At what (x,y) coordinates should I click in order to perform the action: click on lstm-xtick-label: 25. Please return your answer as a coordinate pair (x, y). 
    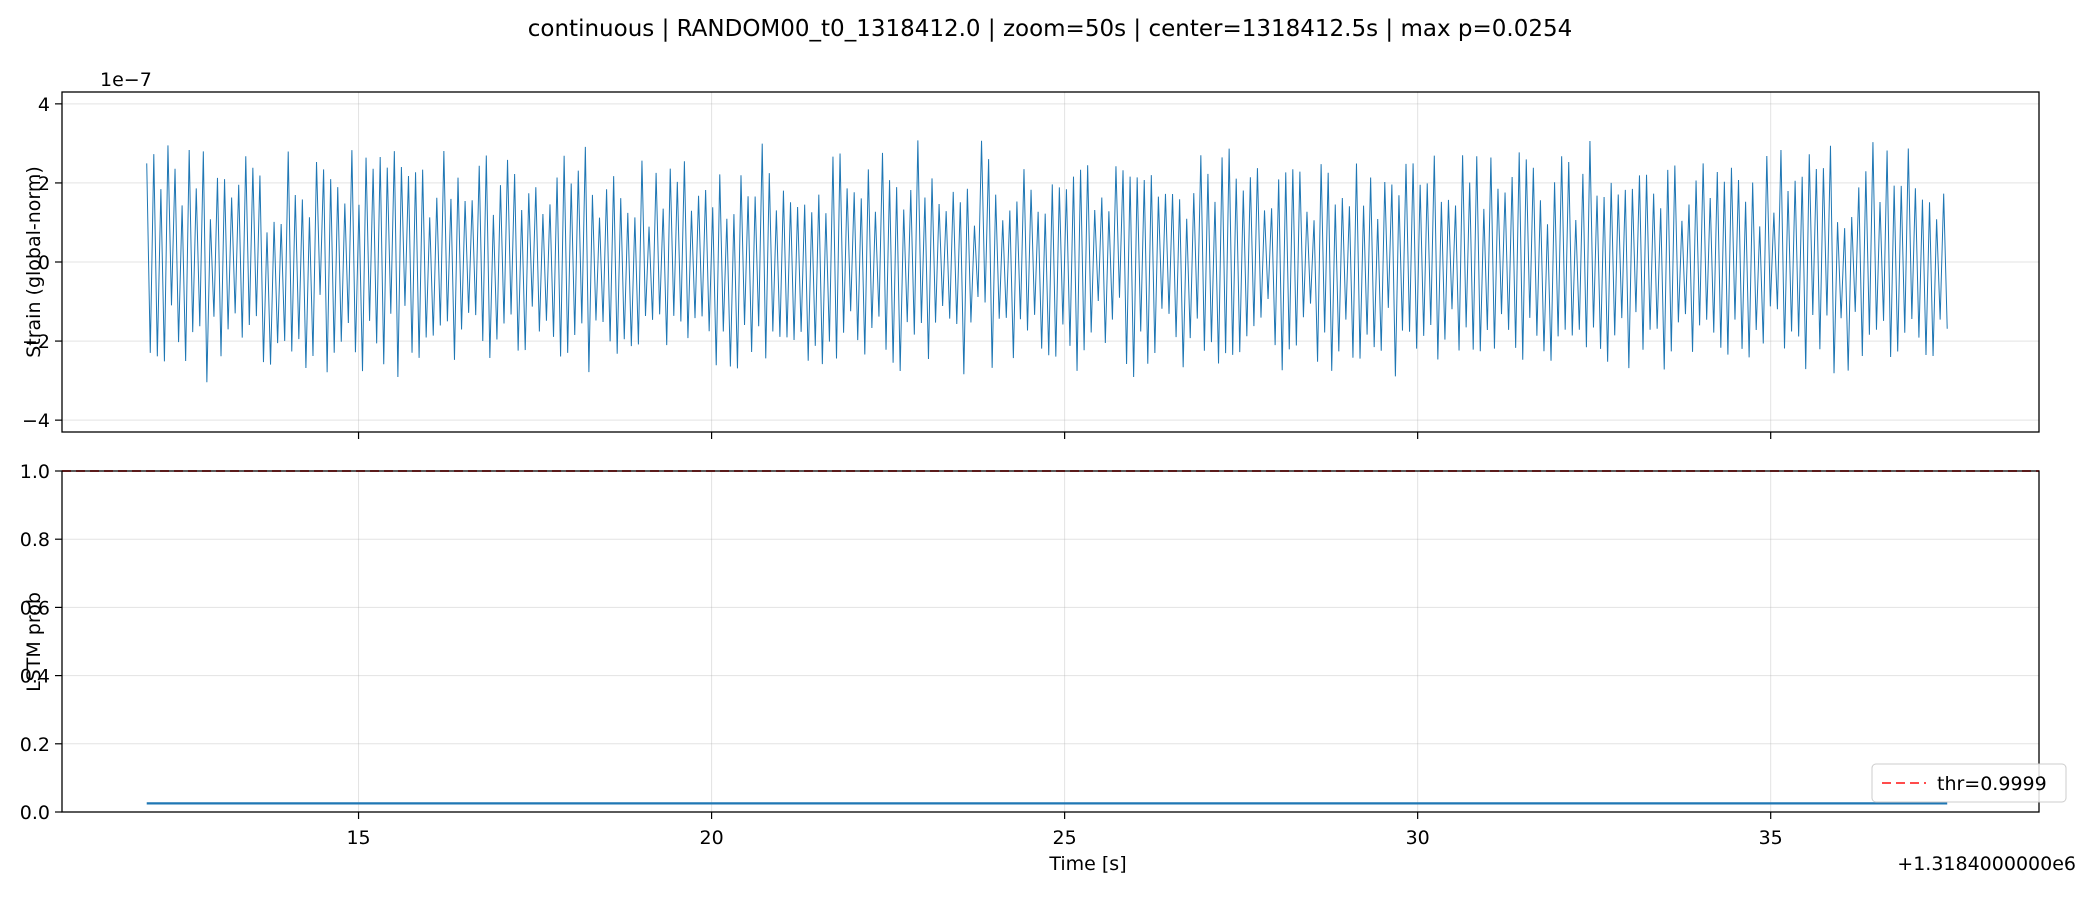
    Looking at the image, I should click on (1065, 838).